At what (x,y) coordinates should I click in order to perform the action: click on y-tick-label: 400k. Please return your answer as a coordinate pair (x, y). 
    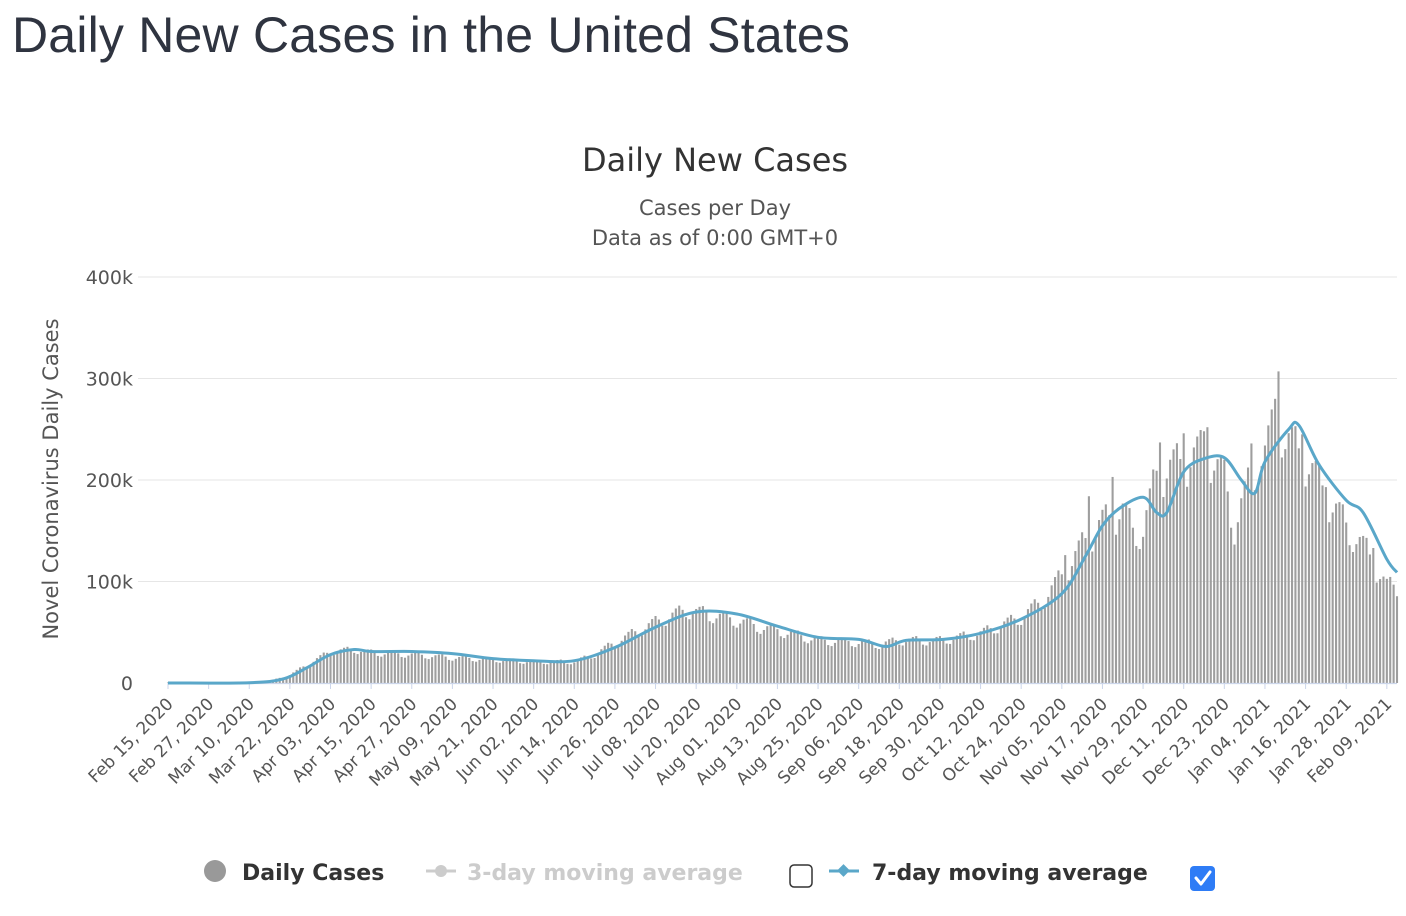
    Looking at the image, I should click on (109, 278).